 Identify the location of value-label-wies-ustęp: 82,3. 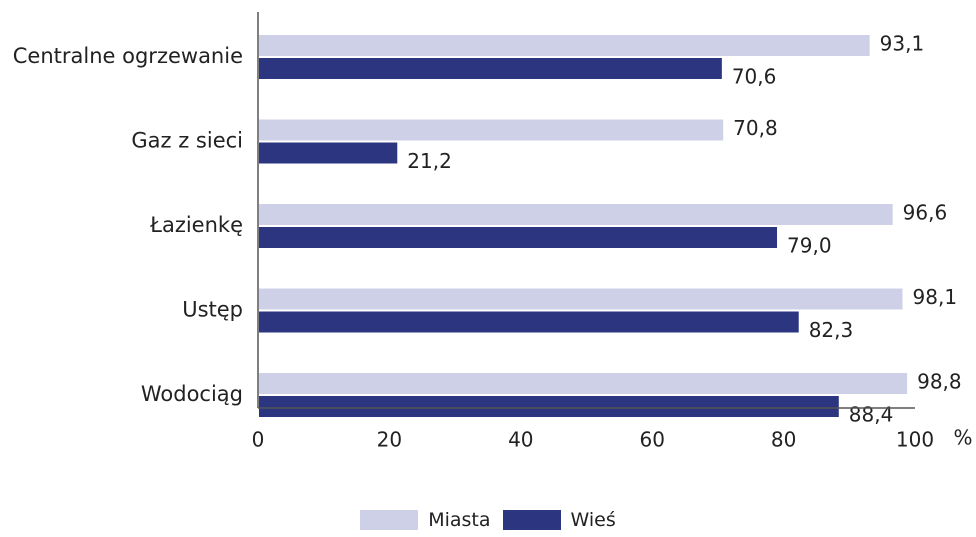
(831, 330).